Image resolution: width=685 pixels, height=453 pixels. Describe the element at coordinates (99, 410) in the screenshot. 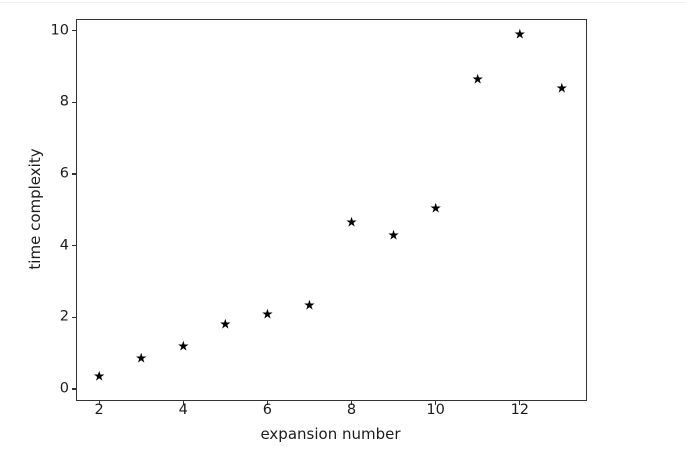

I see `x-tick-label: 2` at that location.